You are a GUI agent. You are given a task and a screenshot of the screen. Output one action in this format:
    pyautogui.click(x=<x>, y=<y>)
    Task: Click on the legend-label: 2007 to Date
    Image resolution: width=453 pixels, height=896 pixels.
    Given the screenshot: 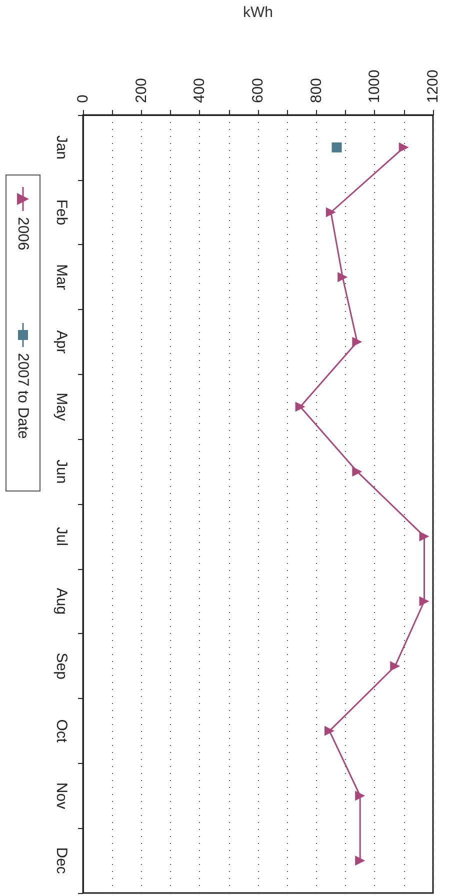 What is the action you would take?
    pyautogui.click(x=23, y=396)
    